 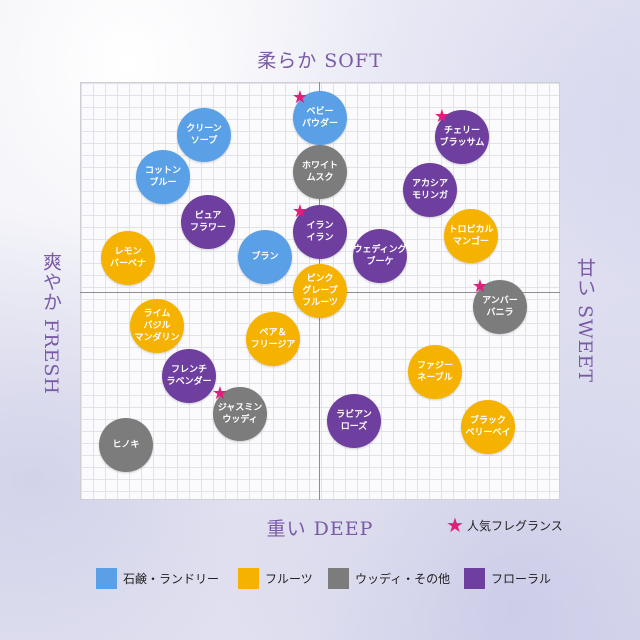 I want to click on fragrance-bubble: アカシア モリンガ, so click(x=430, y=190).